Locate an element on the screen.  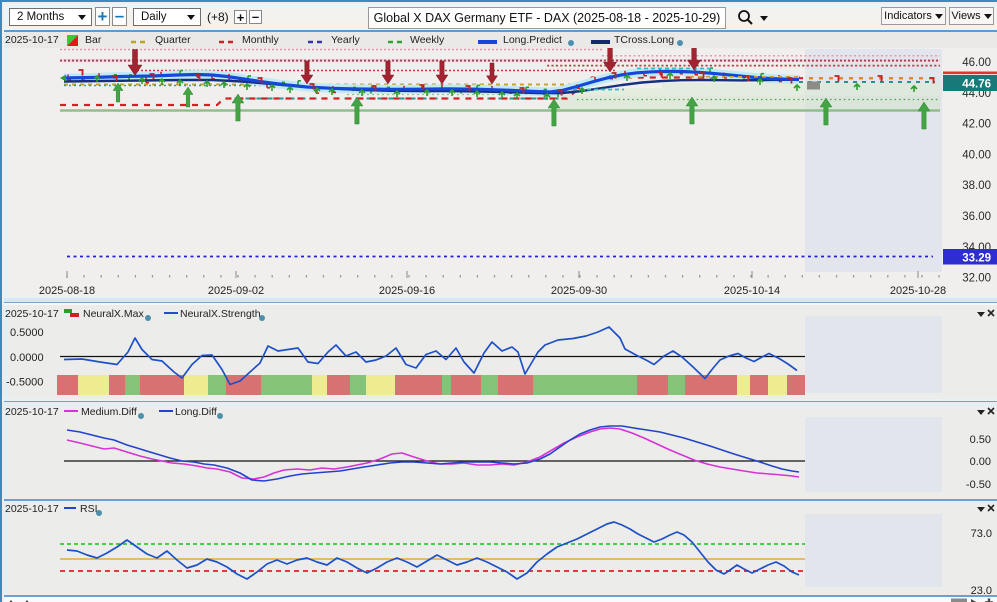
svg-text: 2025-10-28 is located at coordinates (918, 291).